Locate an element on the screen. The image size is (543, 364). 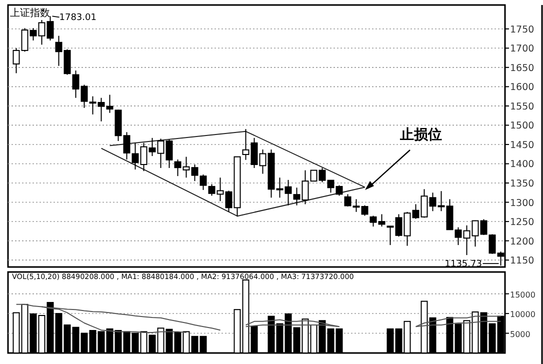
y-tick-label: 1700 is located at coordinates (522, 49).